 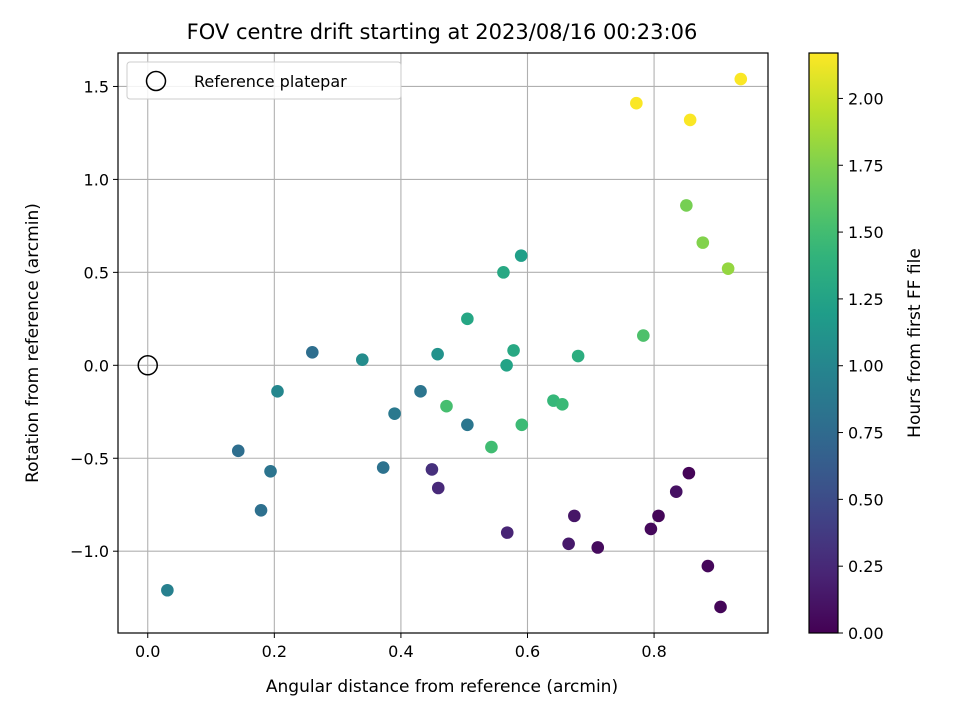 What do you see at coordinates (653, 651) in the screenshot?
I see `x-tick-label: 0.8` at bounding box center [653, 651].